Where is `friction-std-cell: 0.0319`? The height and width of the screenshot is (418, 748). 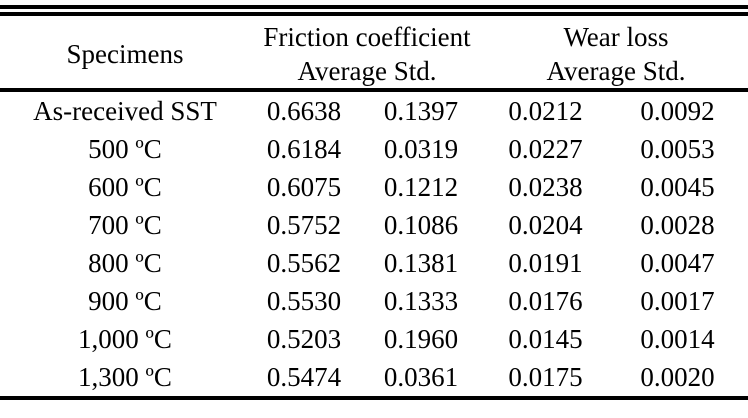
friction-std-cell: 0.0319 is located at coordinates (421, 148).